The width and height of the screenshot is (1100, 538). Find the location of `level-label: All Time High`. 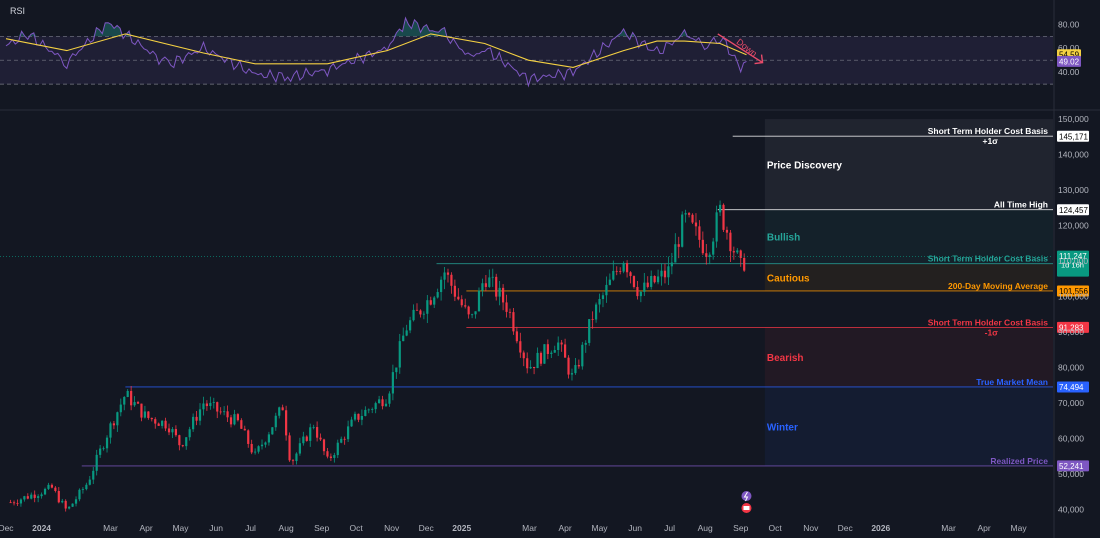

level-label: All Time High is located at coordinates (1021, 205).